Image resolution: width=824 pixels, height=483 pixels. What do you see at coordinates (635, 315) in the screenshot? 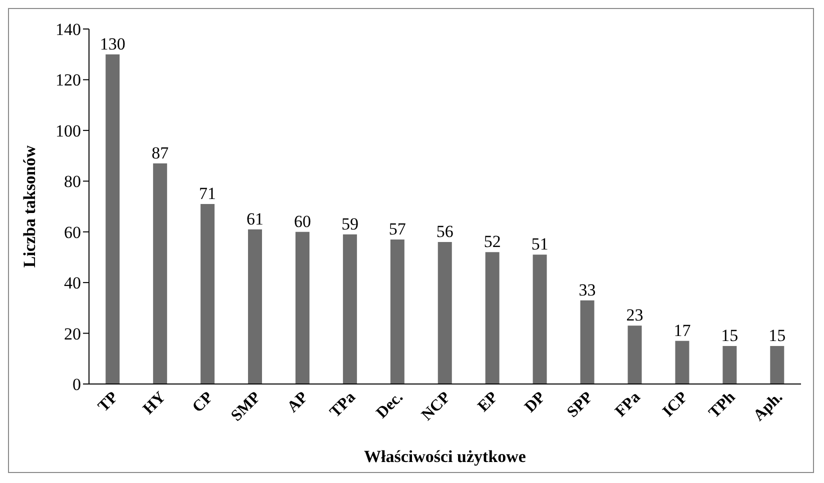
I see `data-label: 23` at bounding box center [635, 315].